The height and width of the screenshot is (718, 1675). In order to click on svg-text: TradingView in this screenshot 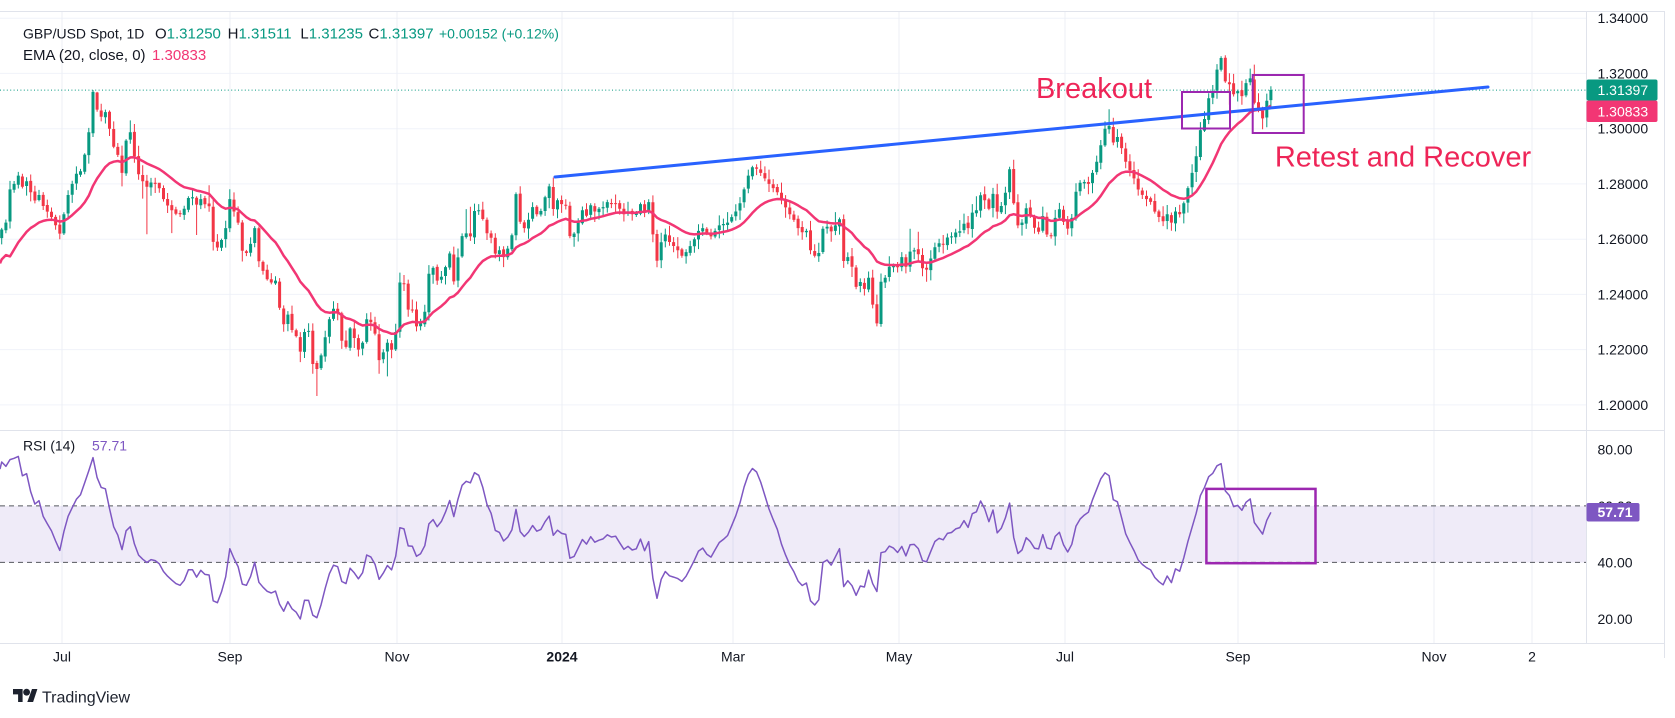, I will do `click(86, 698)`.